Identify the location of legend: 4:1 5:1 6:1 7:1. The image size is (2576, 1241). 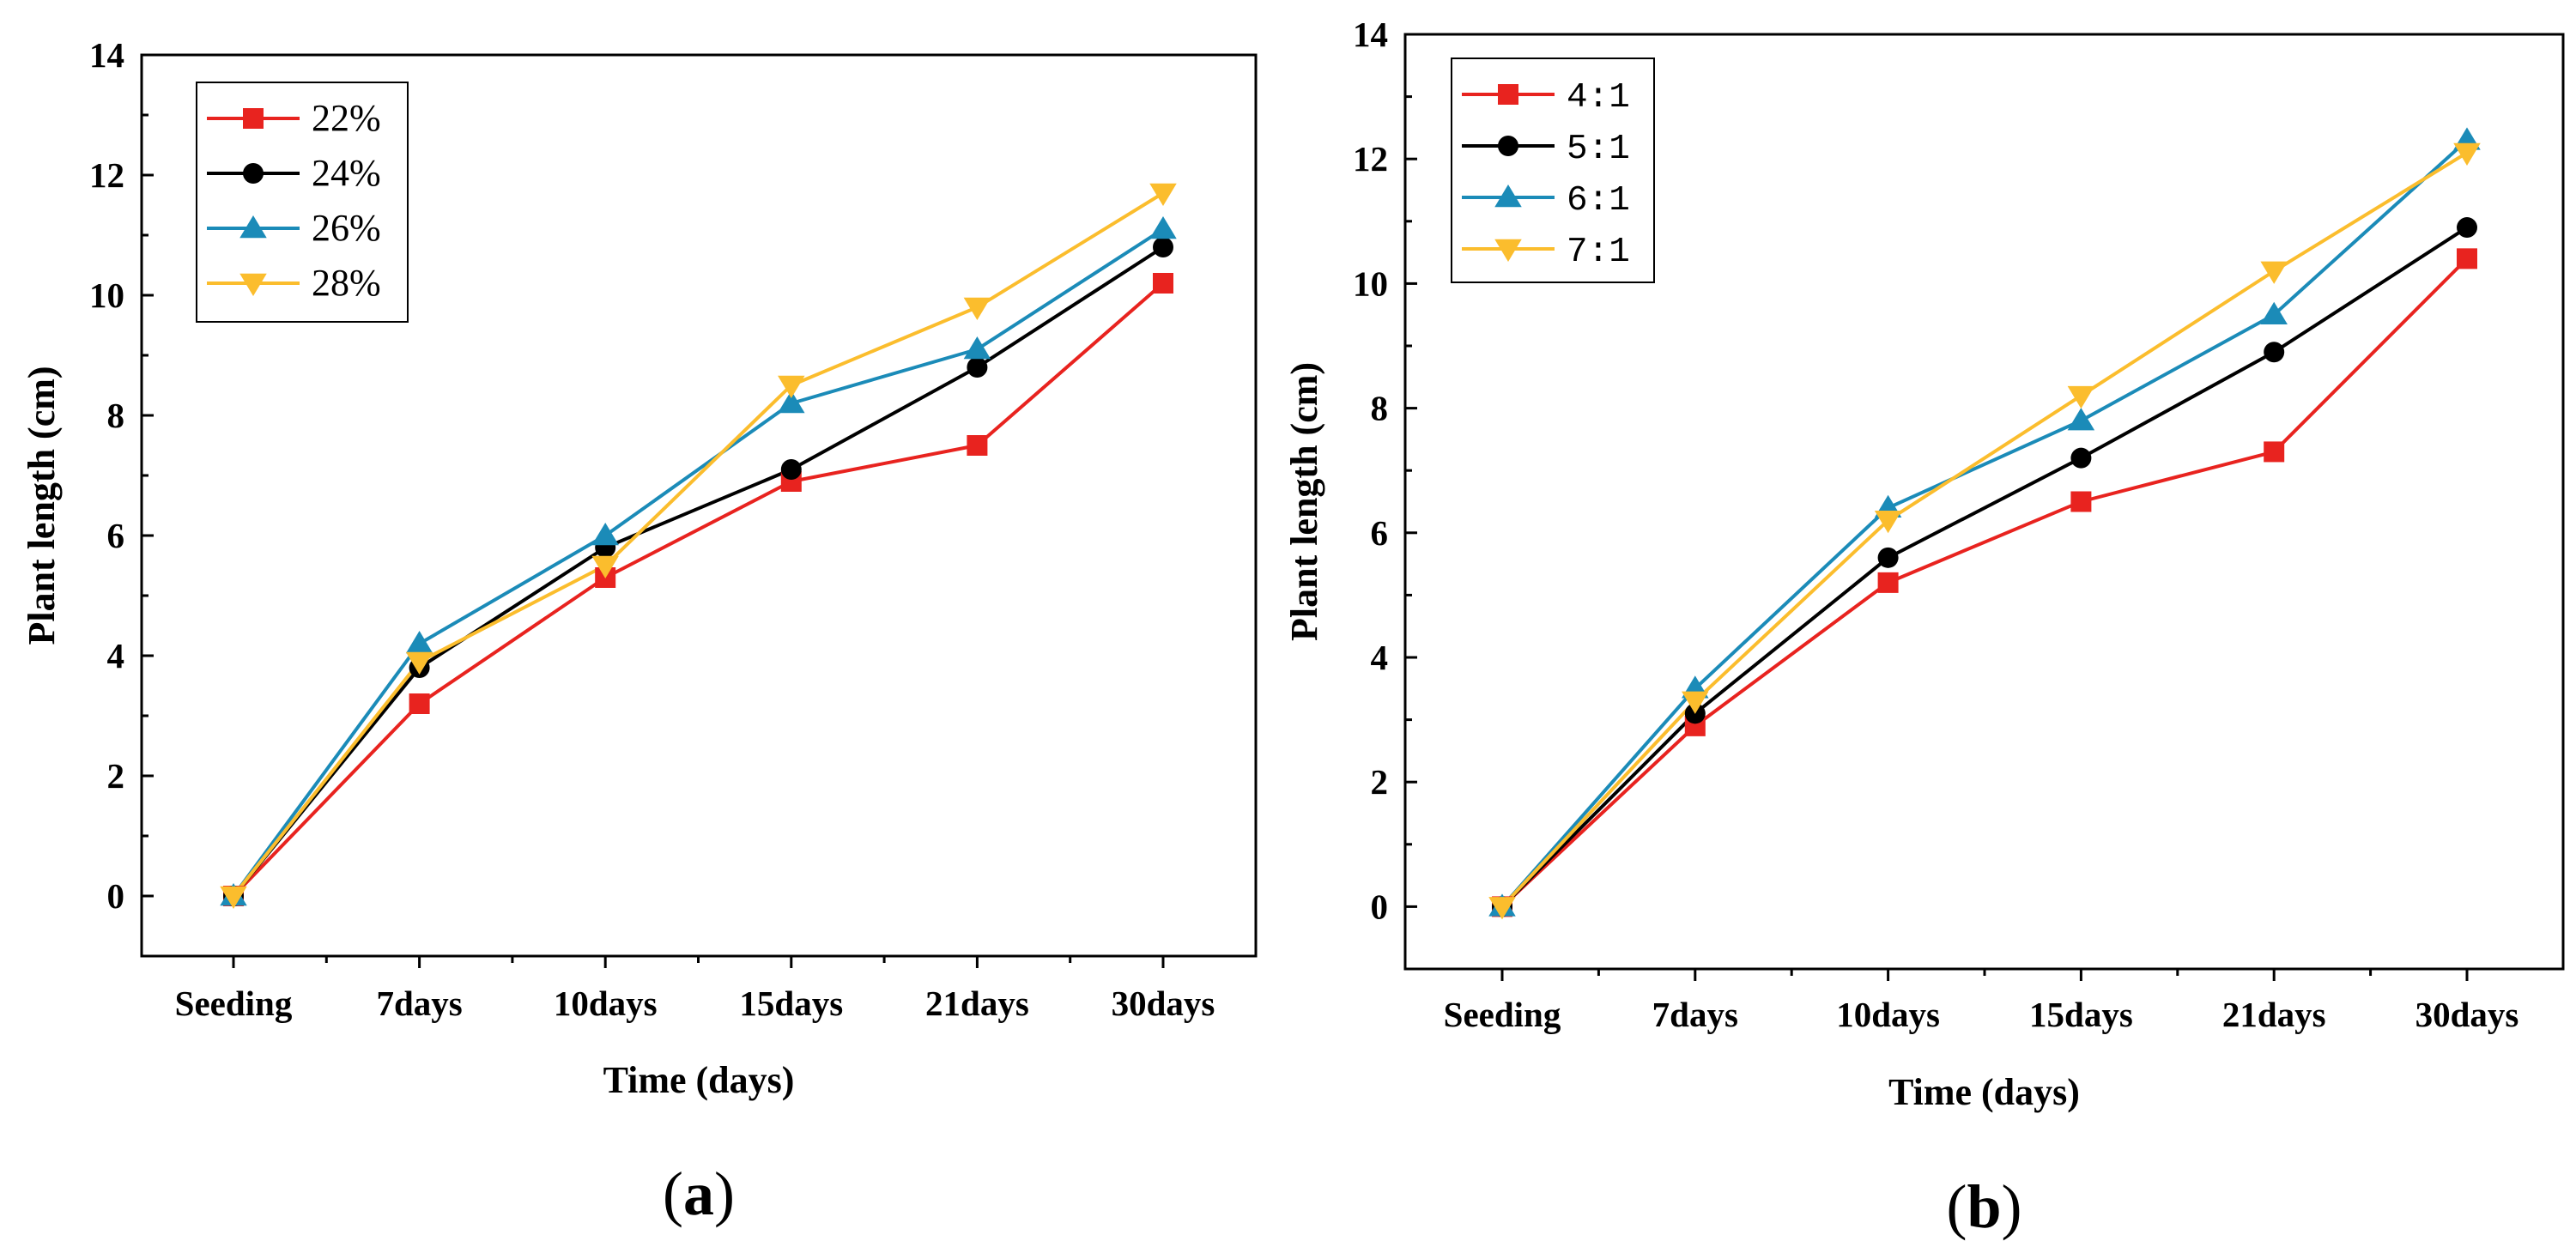
(1553, 170).